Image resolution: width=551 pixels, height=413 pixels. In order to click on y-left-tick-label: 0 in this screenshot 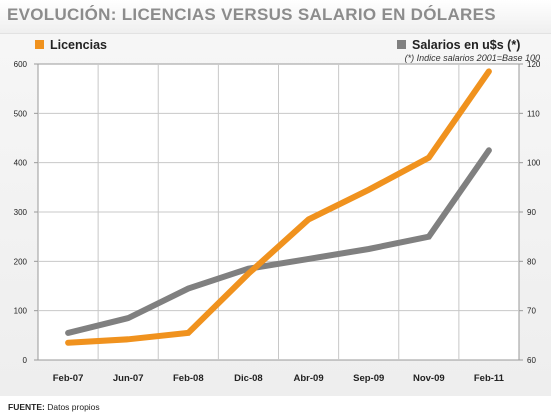, I will do `click(25, 360)`.